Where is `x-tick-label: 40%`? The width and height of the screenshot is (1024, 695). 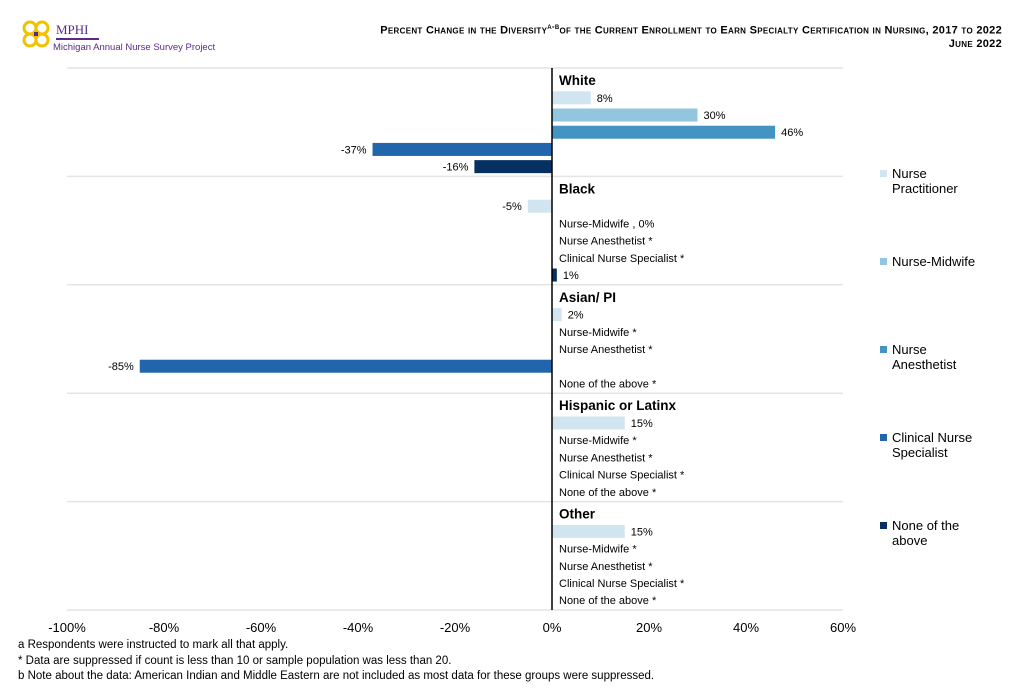
x-tick-label: 40% is located at coordinates (746, 627).